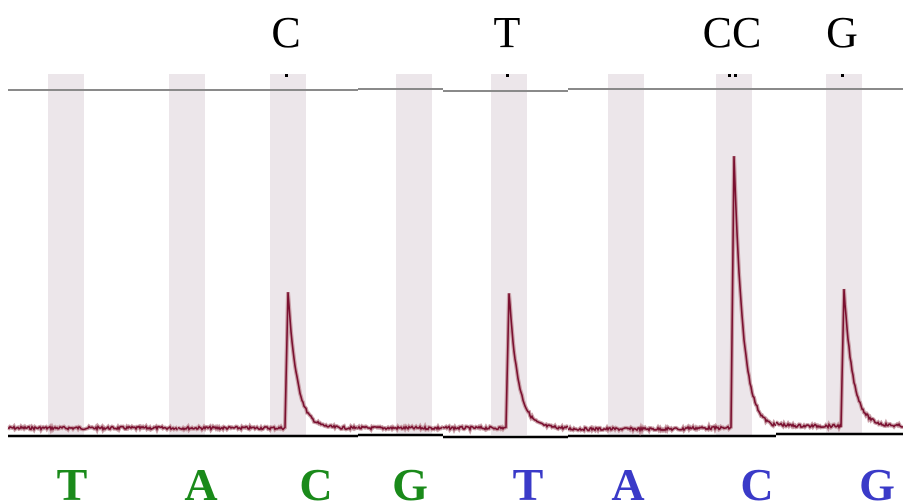  Describe the element at coordinates (564, 42) in the screenshot. I see `base-call-labels: C T CC G` at that location.